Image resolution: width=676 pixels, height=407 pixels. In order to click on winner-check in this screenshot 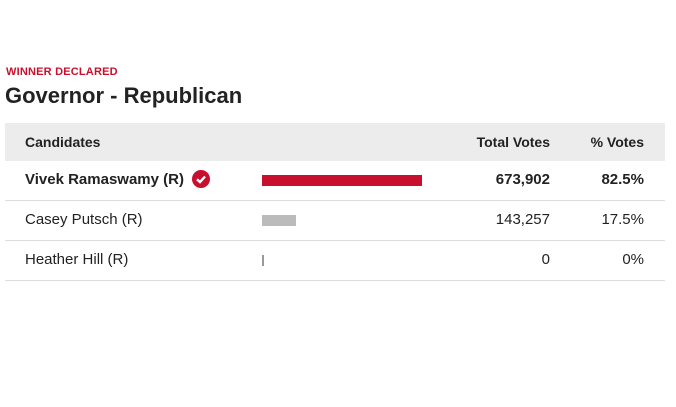, I will do `click(200, 178)`.